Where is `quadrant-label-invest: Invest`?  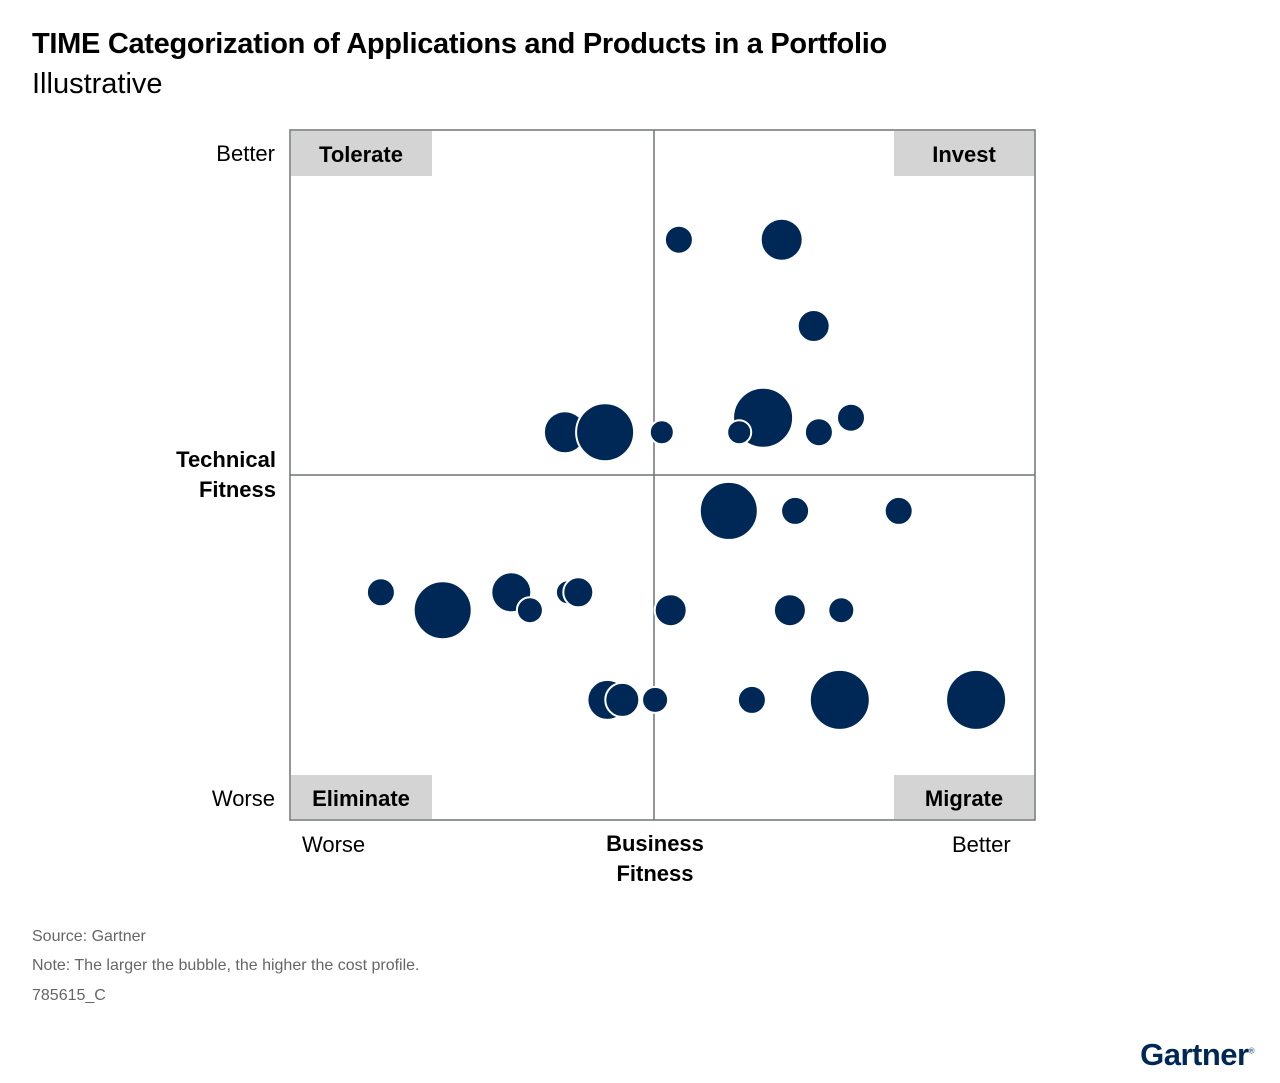 quadrant-label-invest: Invest is located at coordinates (964, 153).